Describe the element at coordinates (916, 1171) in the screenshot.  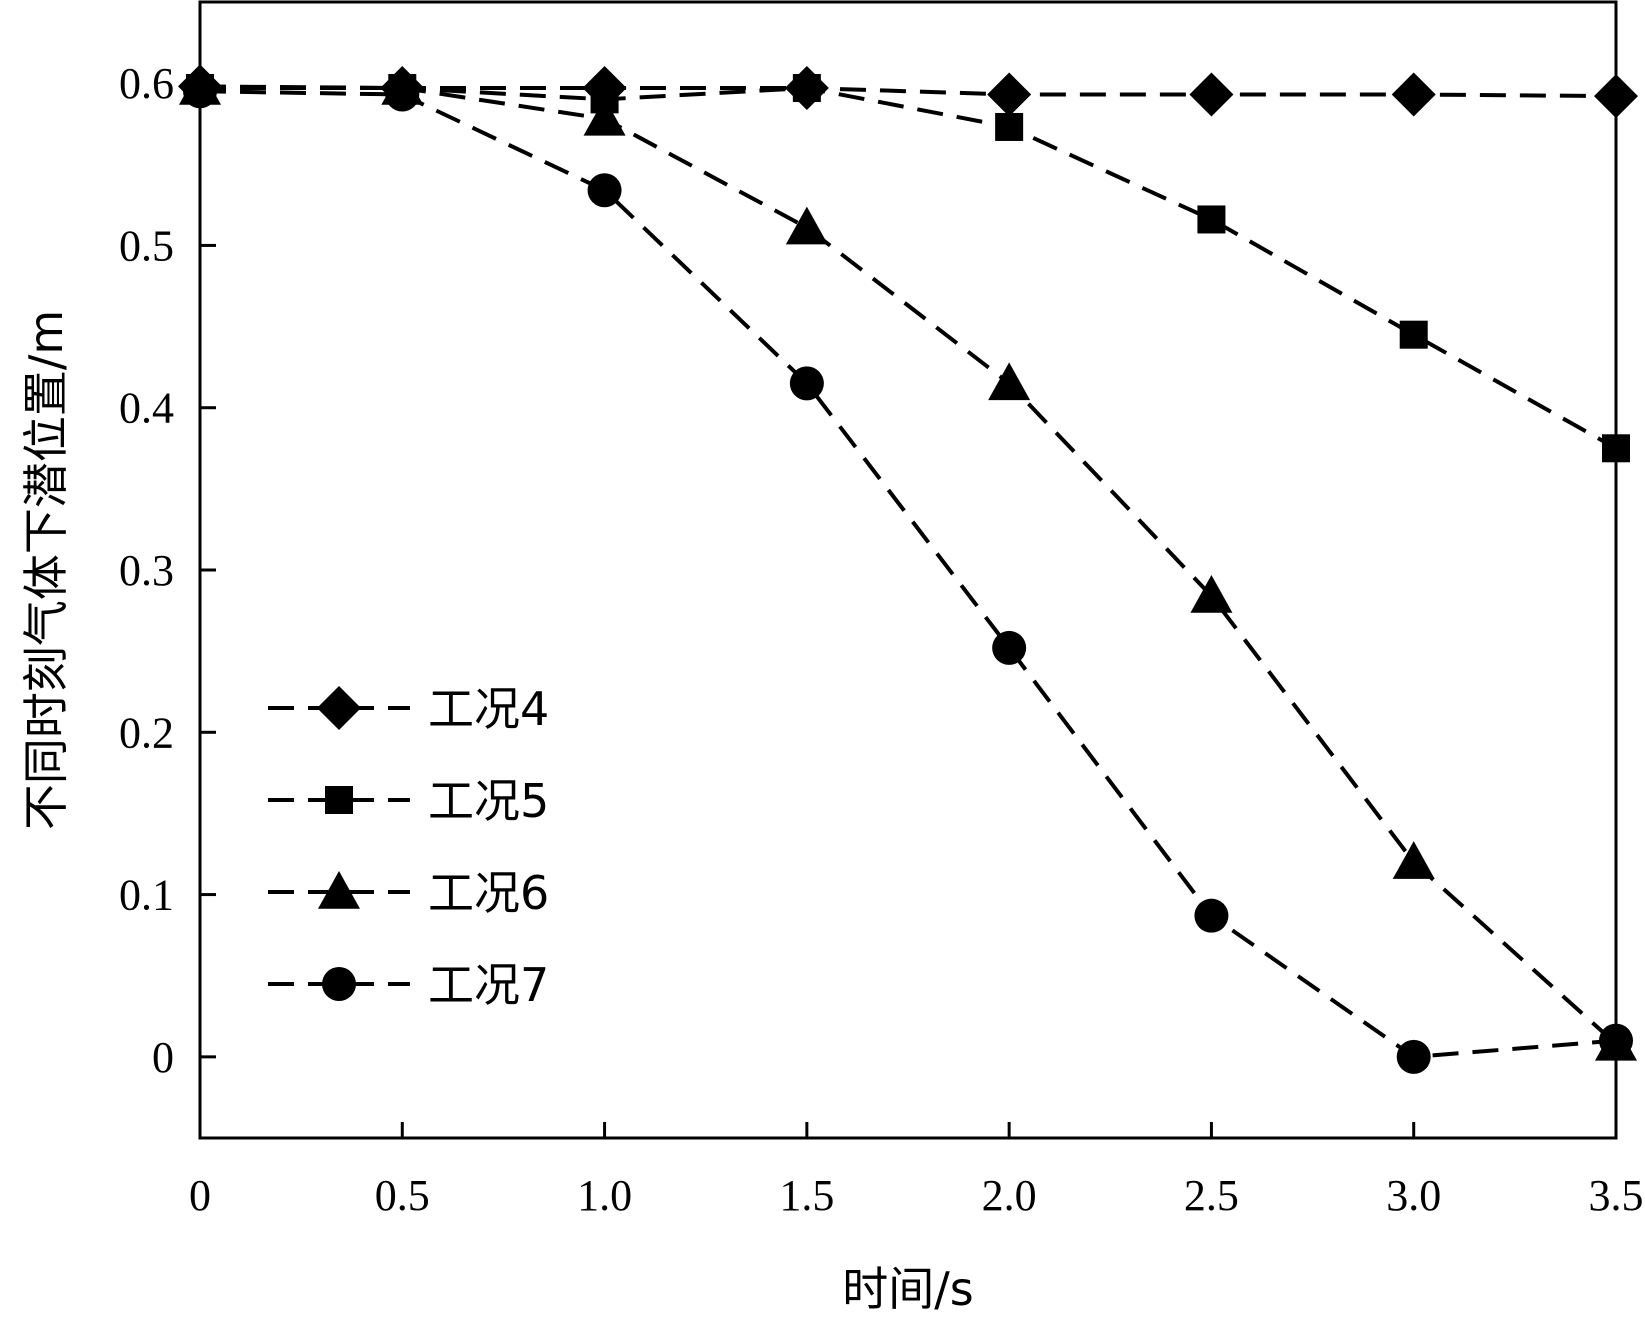
I see `x-axis: 0 0.5 1.0 1.5 2.0 2.5 3.0 3.5` at that location.